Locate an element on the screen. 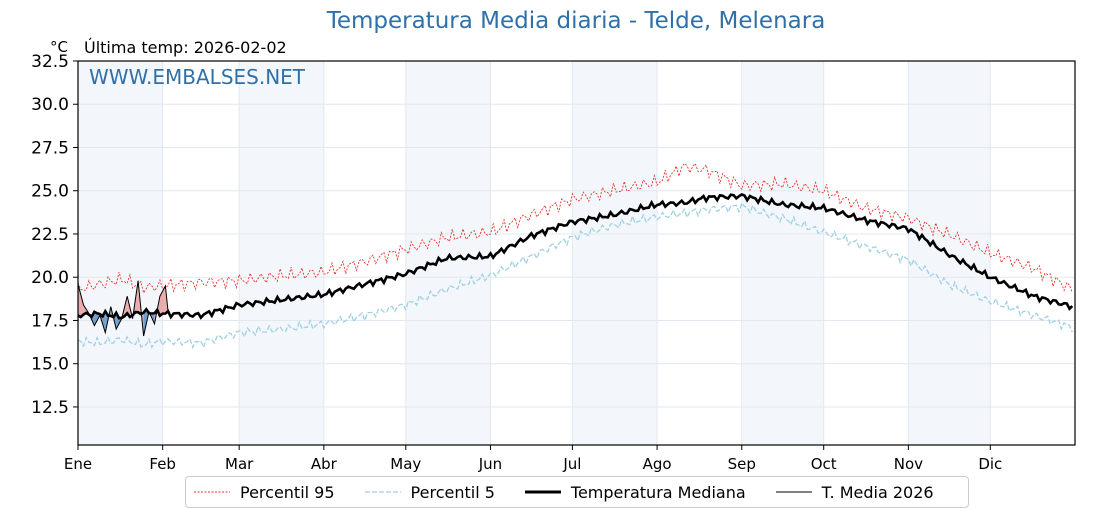 The width and height of the screenshot is (1120, 508). watermark: WWW.EMBALSES.NET is located at coordinates (197, 77).